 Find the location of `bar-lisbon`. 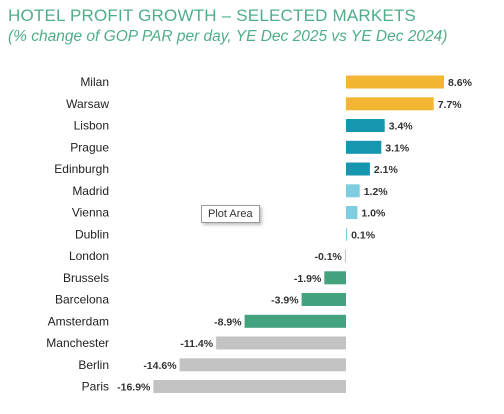

bar-lisbon is located at coordinates (365, 125).